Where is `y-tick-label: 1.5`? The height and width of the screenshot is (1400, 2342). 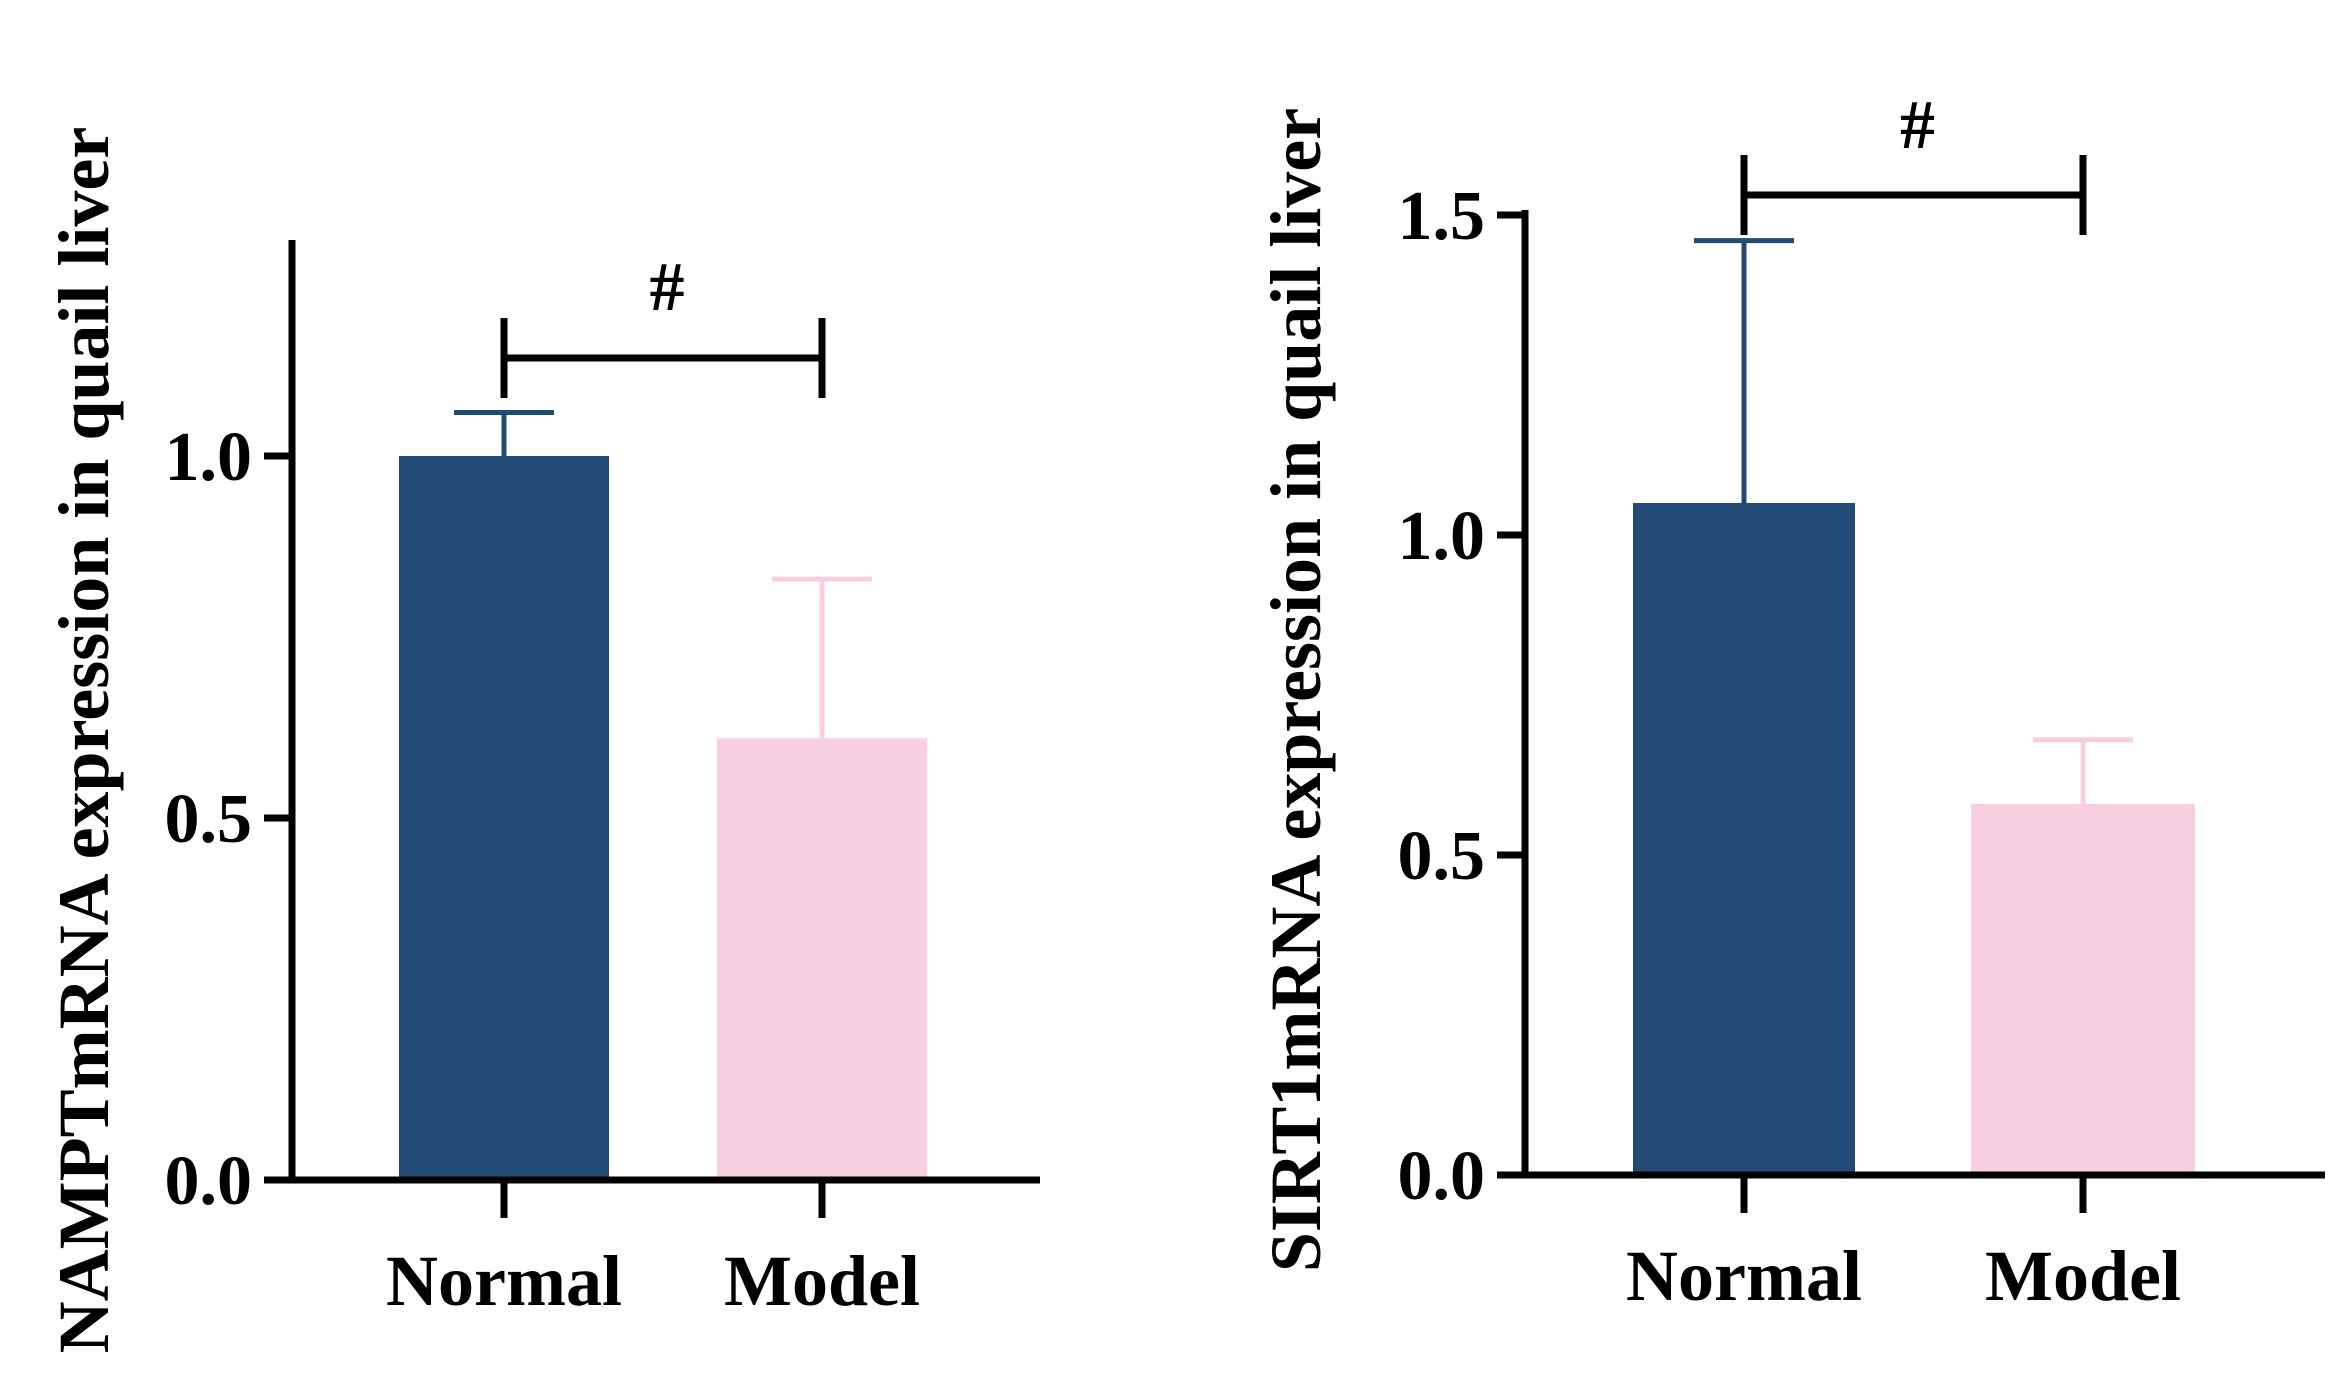
y-tick-label: 1.5 is located at coordinates (1442, 216).